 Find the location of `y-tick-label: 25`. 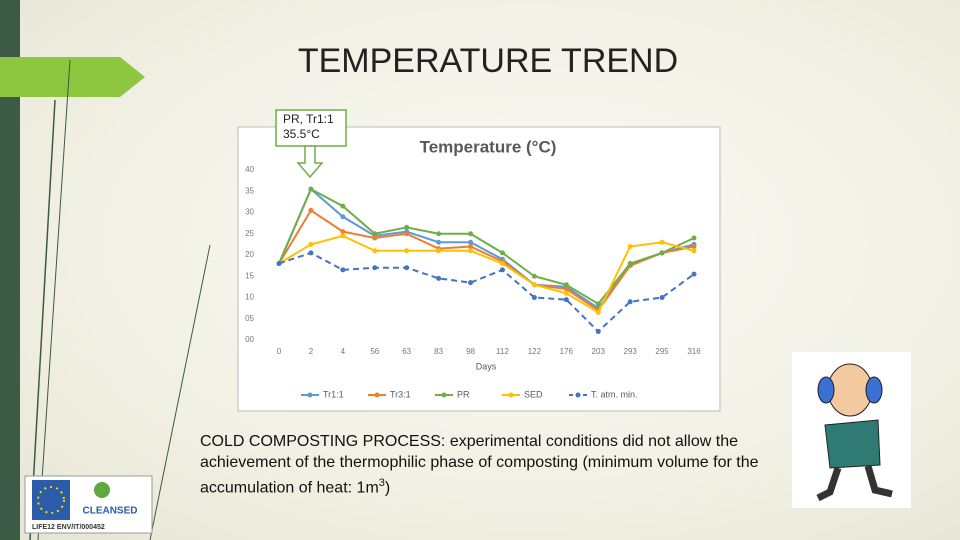

y-tick-label: 25 is located at coordinates (249, 233).